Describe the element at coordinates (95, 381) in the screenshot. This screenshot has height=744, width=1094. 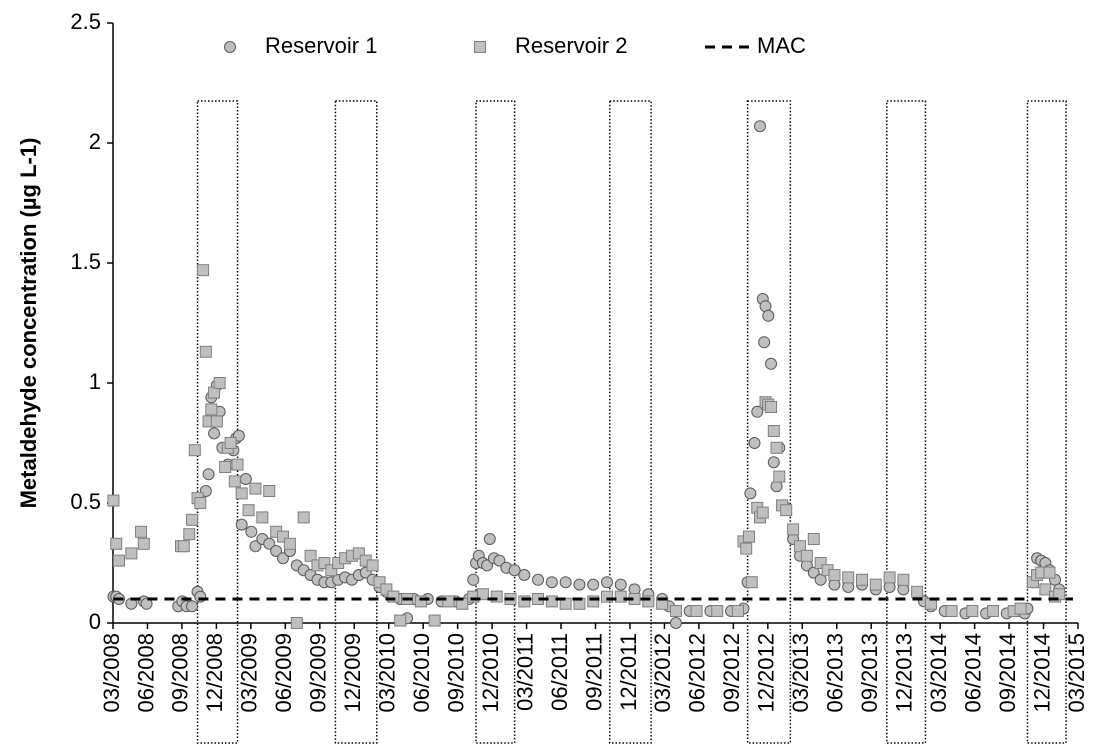
I see `y-tick-label: 1` at that location.